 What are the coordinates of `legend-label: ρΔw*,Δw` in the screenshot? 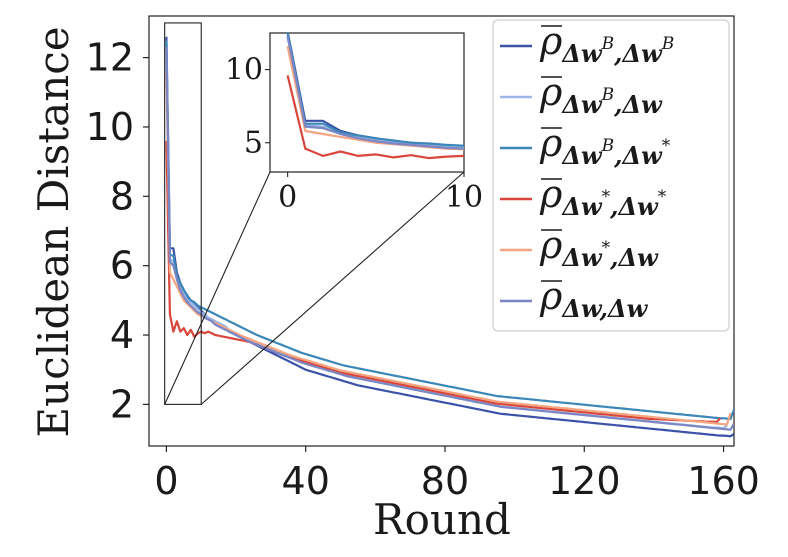 It's located at (599, 247).